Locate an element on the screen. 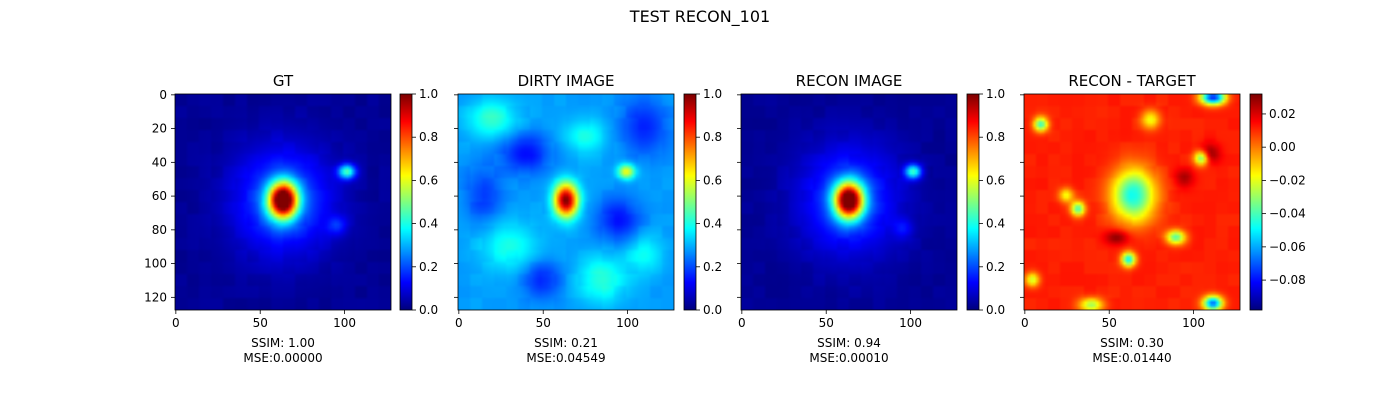 Image resolution: width=1400 pixels, height=400 pixels. mse-label: MSE:0.00000 is located at coordinates (282, 358).